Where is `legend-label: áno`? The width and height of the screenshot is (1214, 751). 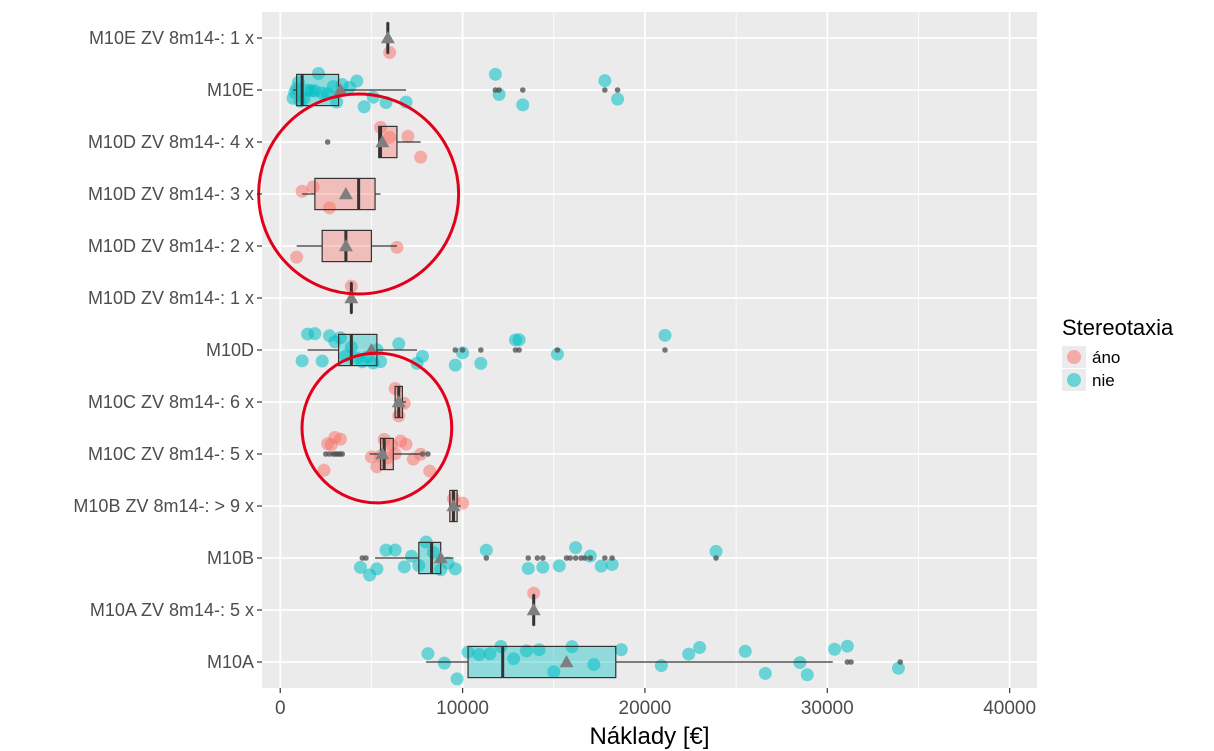
legend-label: áno is located at coordinates (1106, 357).